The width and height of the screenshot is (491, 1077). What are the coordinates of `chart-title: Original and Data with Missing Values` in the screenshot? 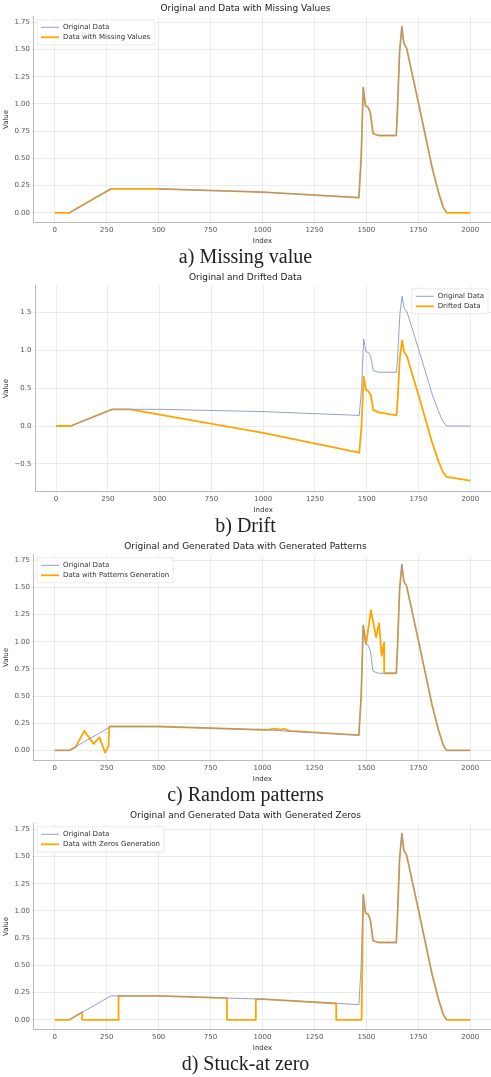 It's located at (245, 7).